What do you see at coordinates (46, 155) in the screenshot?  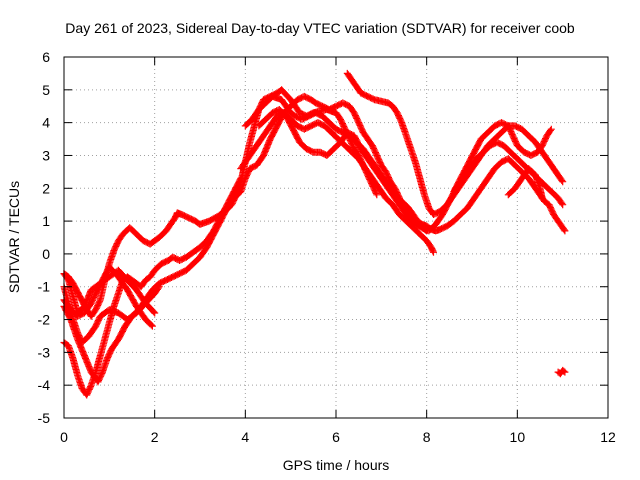 I see `y-tick-label: 3` at bounding box center [46, 155].